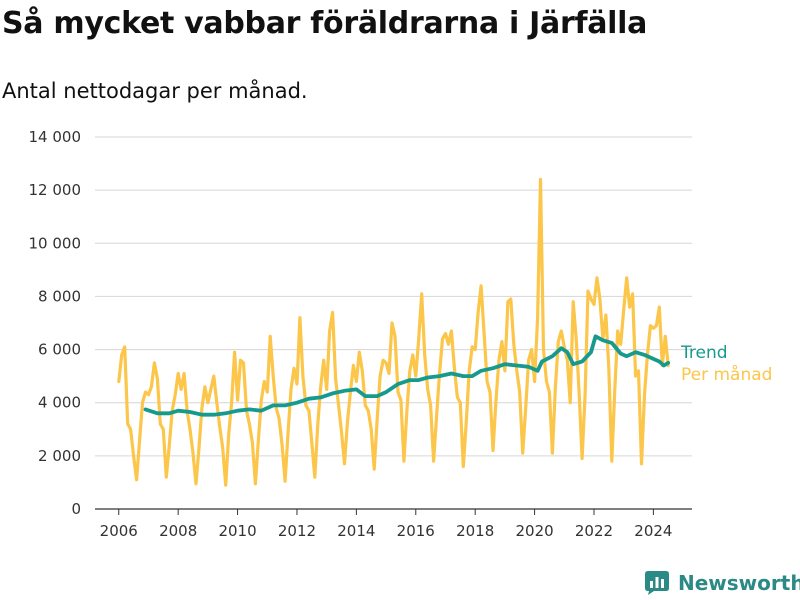 This screenshot has width=800, height=600. I want to click on x-axis: 2006 2008 2010 2012 2014 2016 2018 2020 2022 2024, so click(393, 524).